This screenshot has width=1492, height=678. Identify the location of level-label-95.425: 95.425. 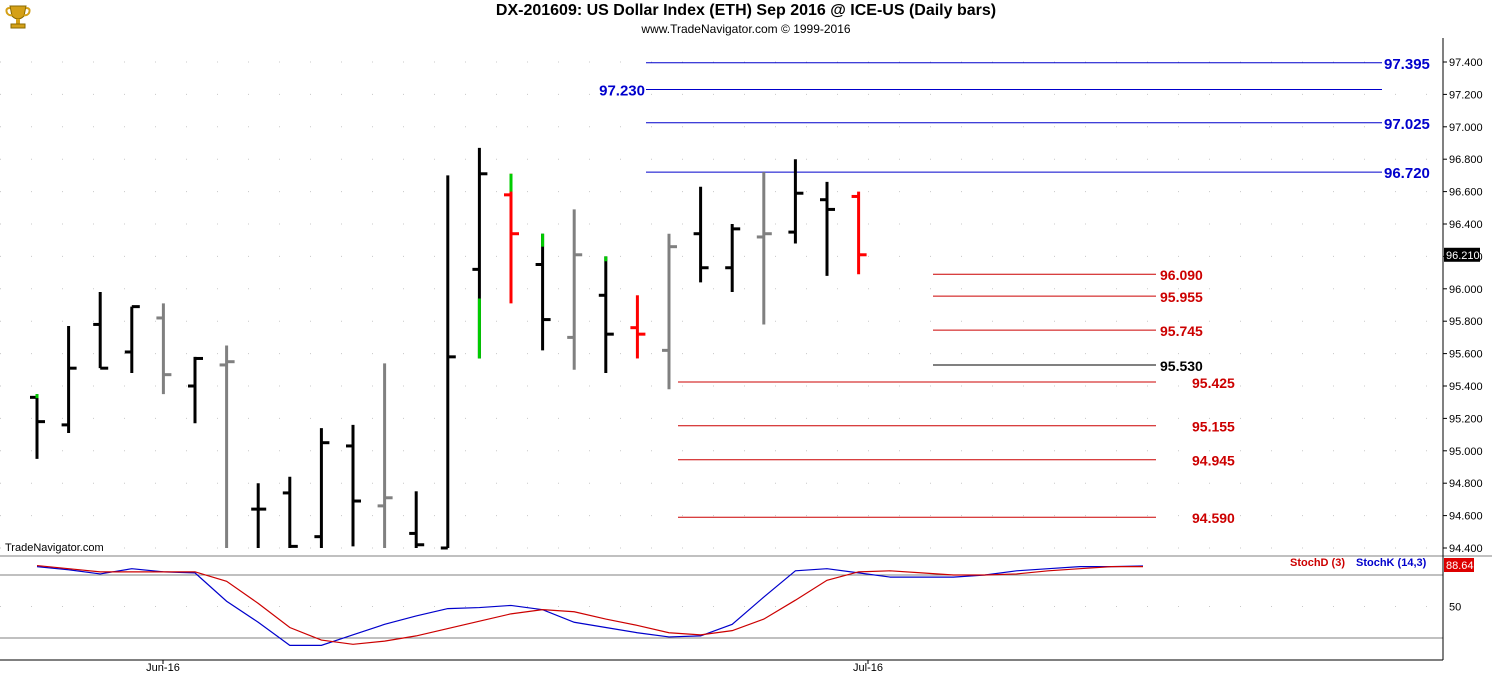
(1213, 383).